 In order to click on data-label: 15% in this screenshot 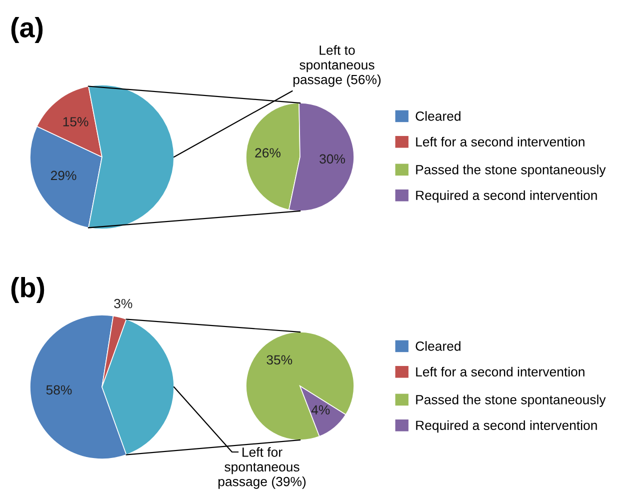, I will do `click(75, 121)`.